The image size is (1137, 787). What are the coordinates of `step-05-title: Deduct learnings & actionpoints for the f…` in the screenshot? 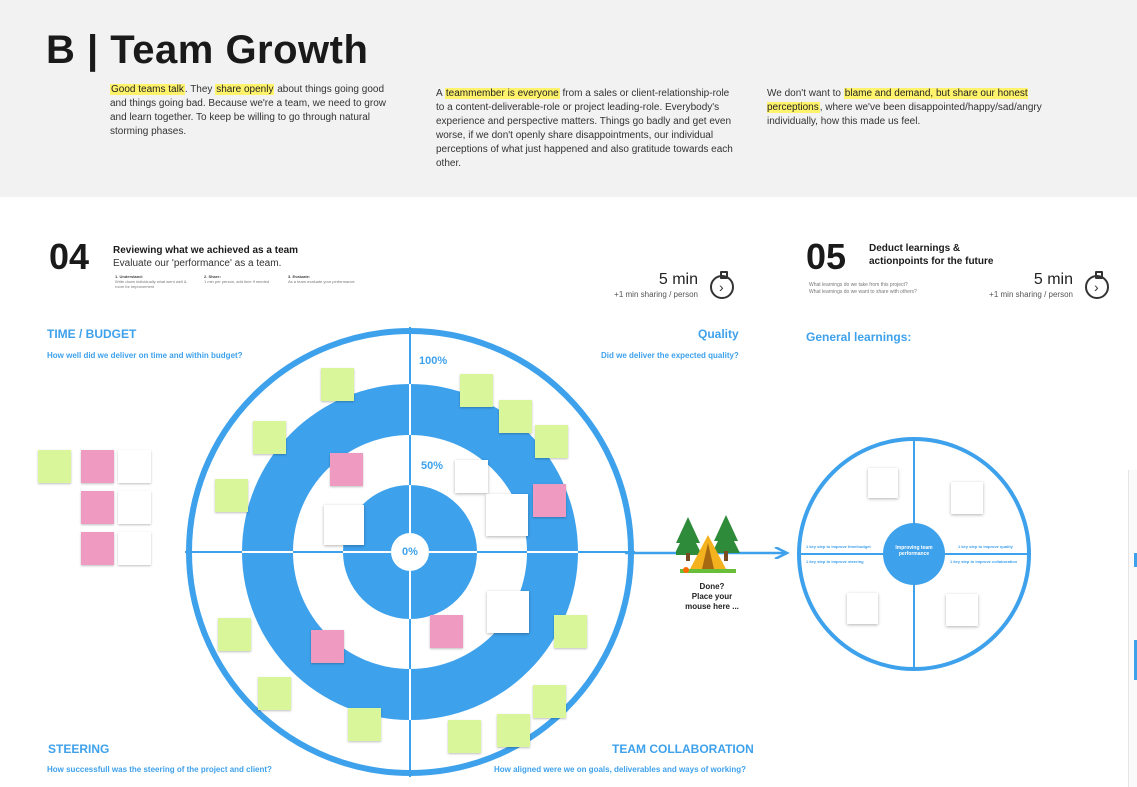 It's located at (931, 255).